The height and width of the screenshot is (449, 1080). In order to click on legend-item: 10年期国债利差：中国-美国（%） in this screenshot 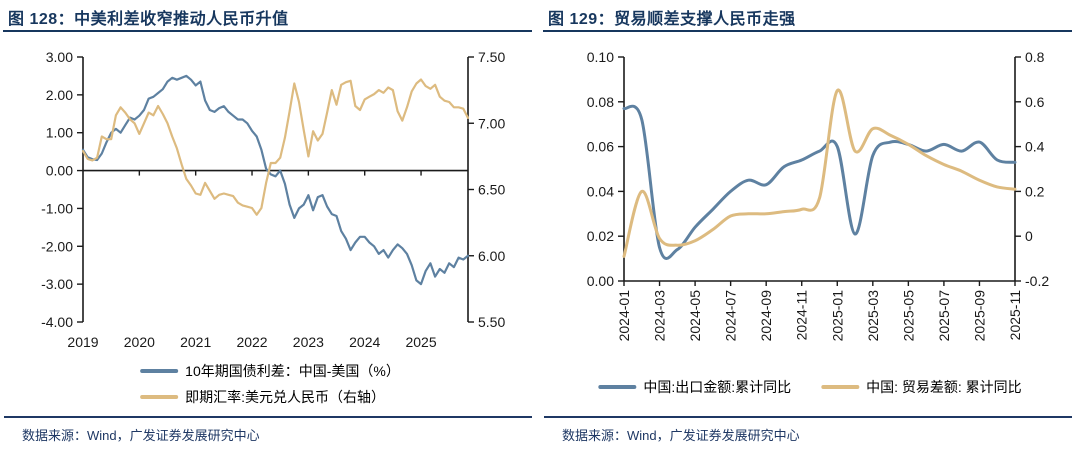, I will do `click(270, 371)`.